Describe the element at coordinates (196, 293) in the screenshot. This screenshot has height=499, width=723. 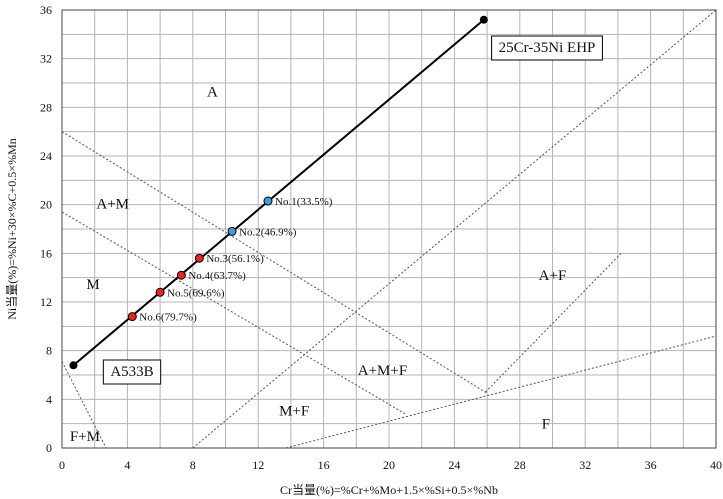
I see `sample-point-label: No.5(69.6%)` at that location.